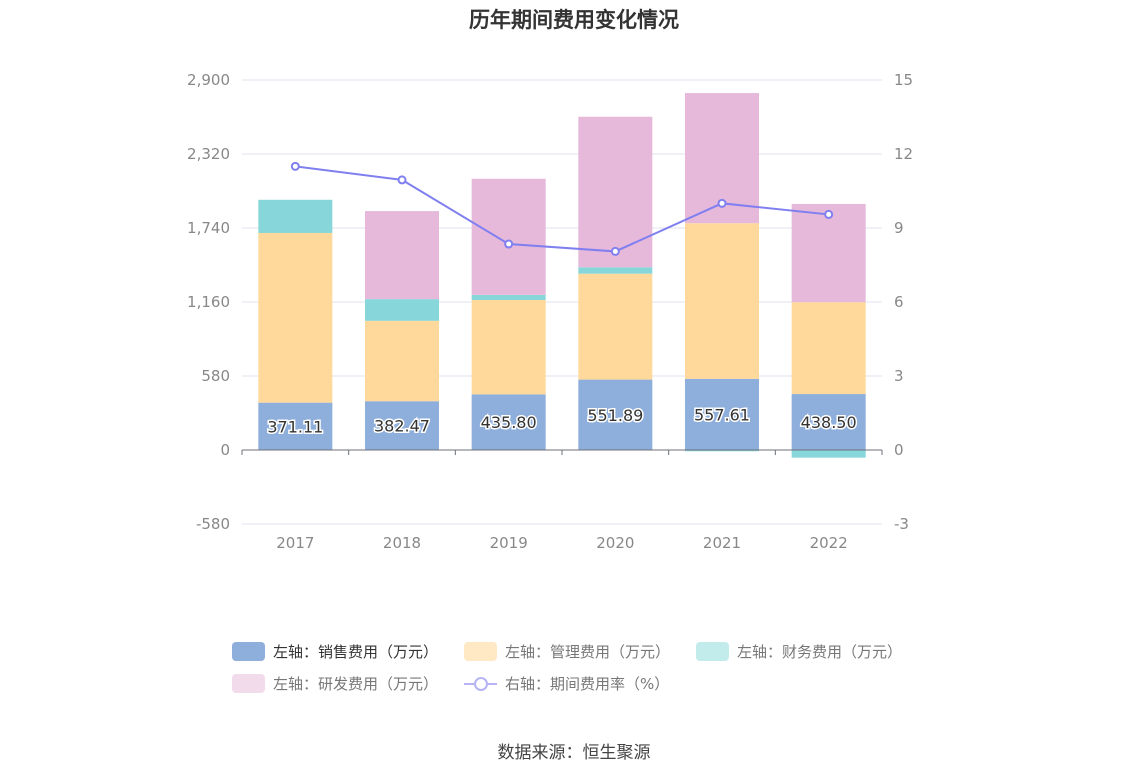 The height and width of the screenshot is (776, 1148). I want to click on x-axis-tick-label: 2017, so click(295, 543).